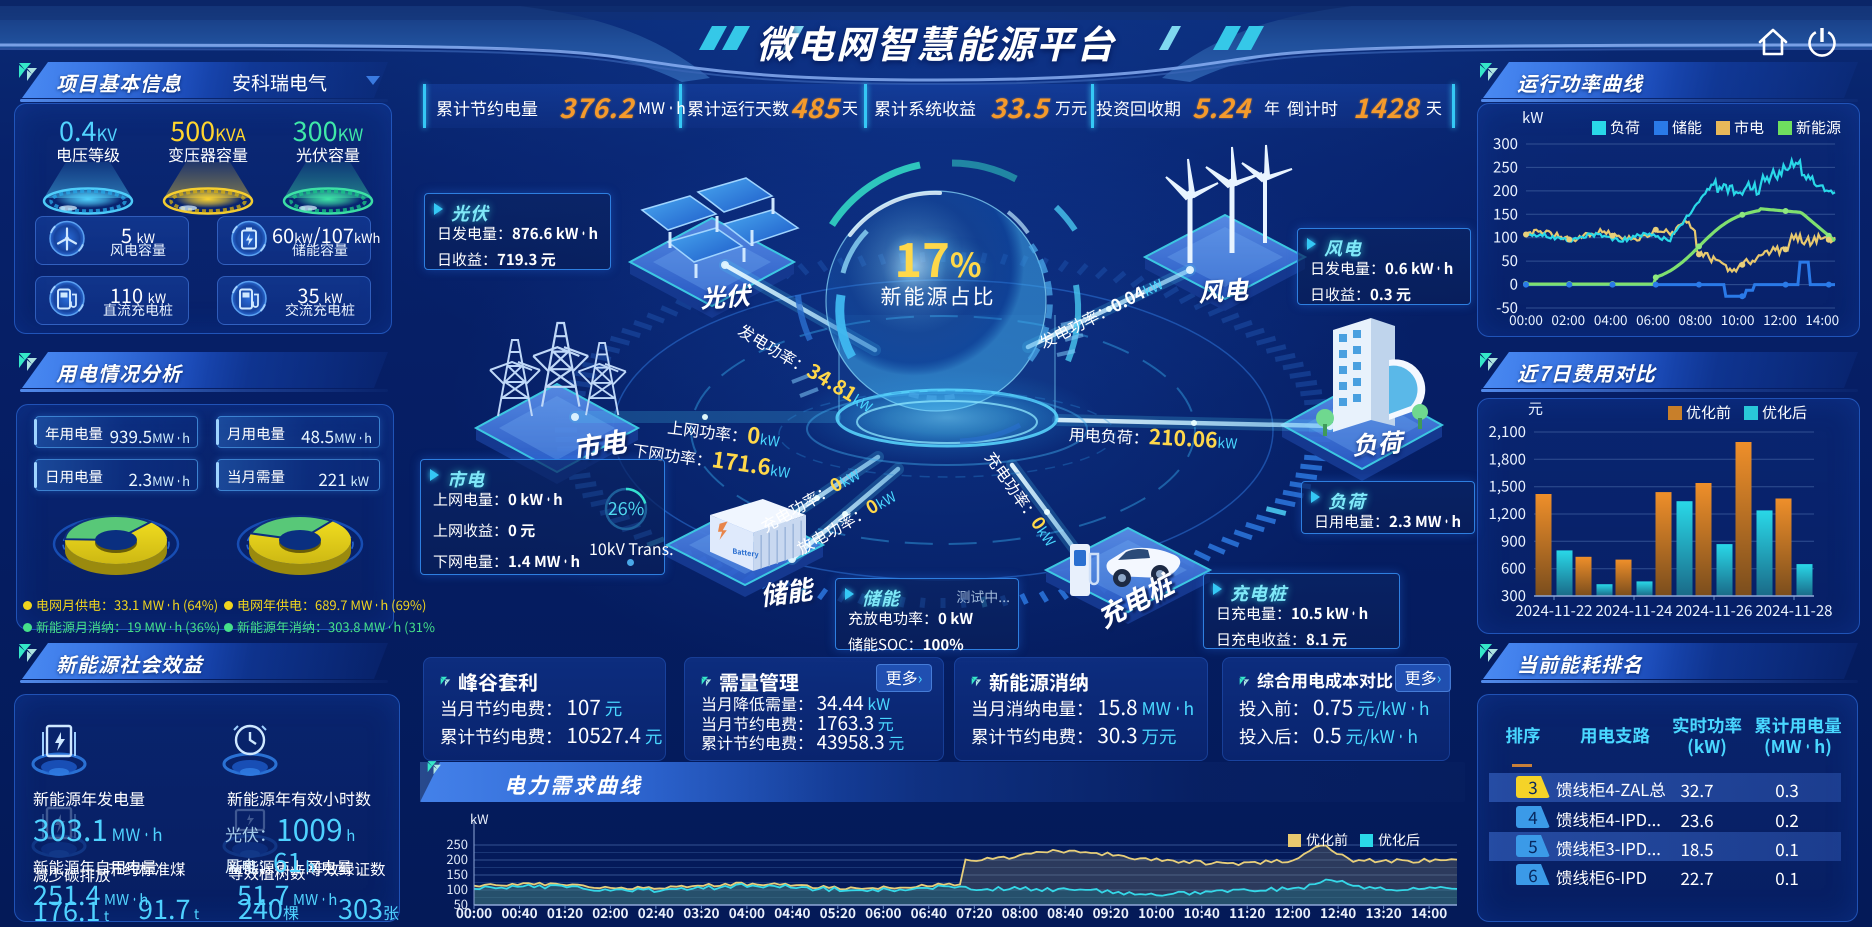 This screenshot has width=1872, height=927. What do you see at coordinates (1793, 610) in the screenshot?
I see `svg-text: 2024-11-28` at bounding box center [1793, 610].